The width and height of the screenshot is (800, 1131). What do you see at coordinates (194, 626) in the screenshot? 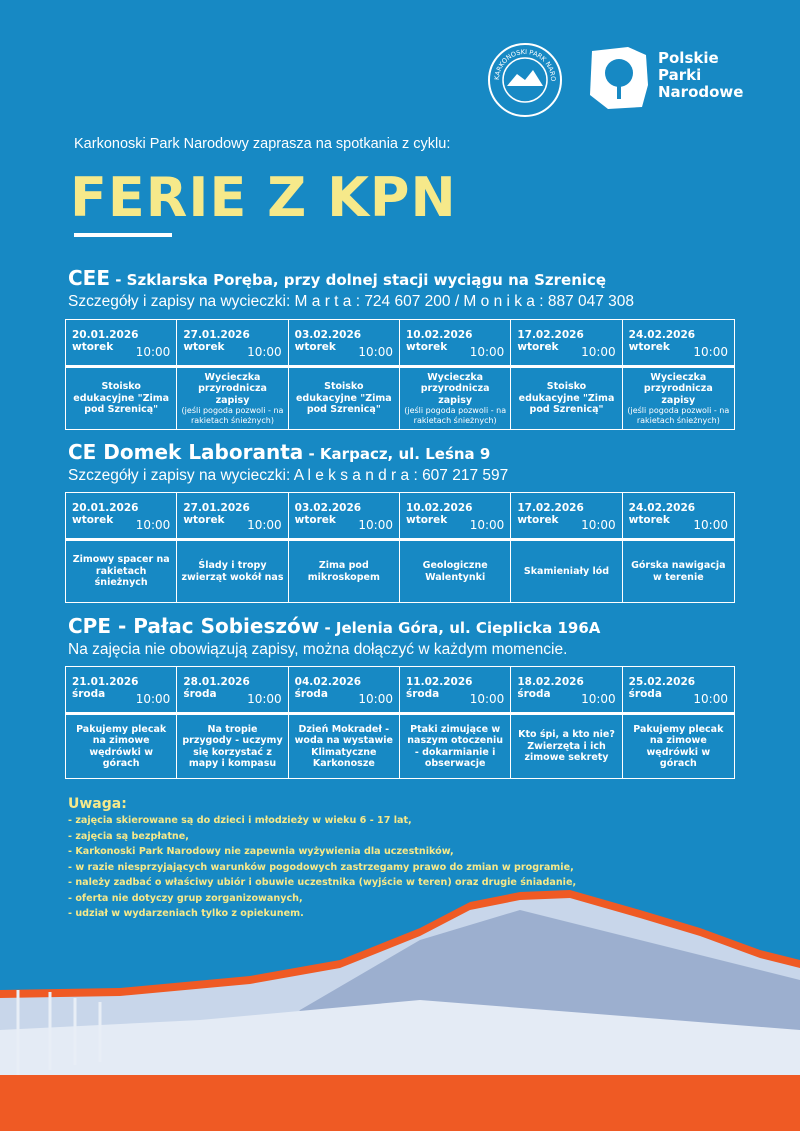
I see `section-name: CPE - Pałac Sobieszów` at bounding box center [194, 626].